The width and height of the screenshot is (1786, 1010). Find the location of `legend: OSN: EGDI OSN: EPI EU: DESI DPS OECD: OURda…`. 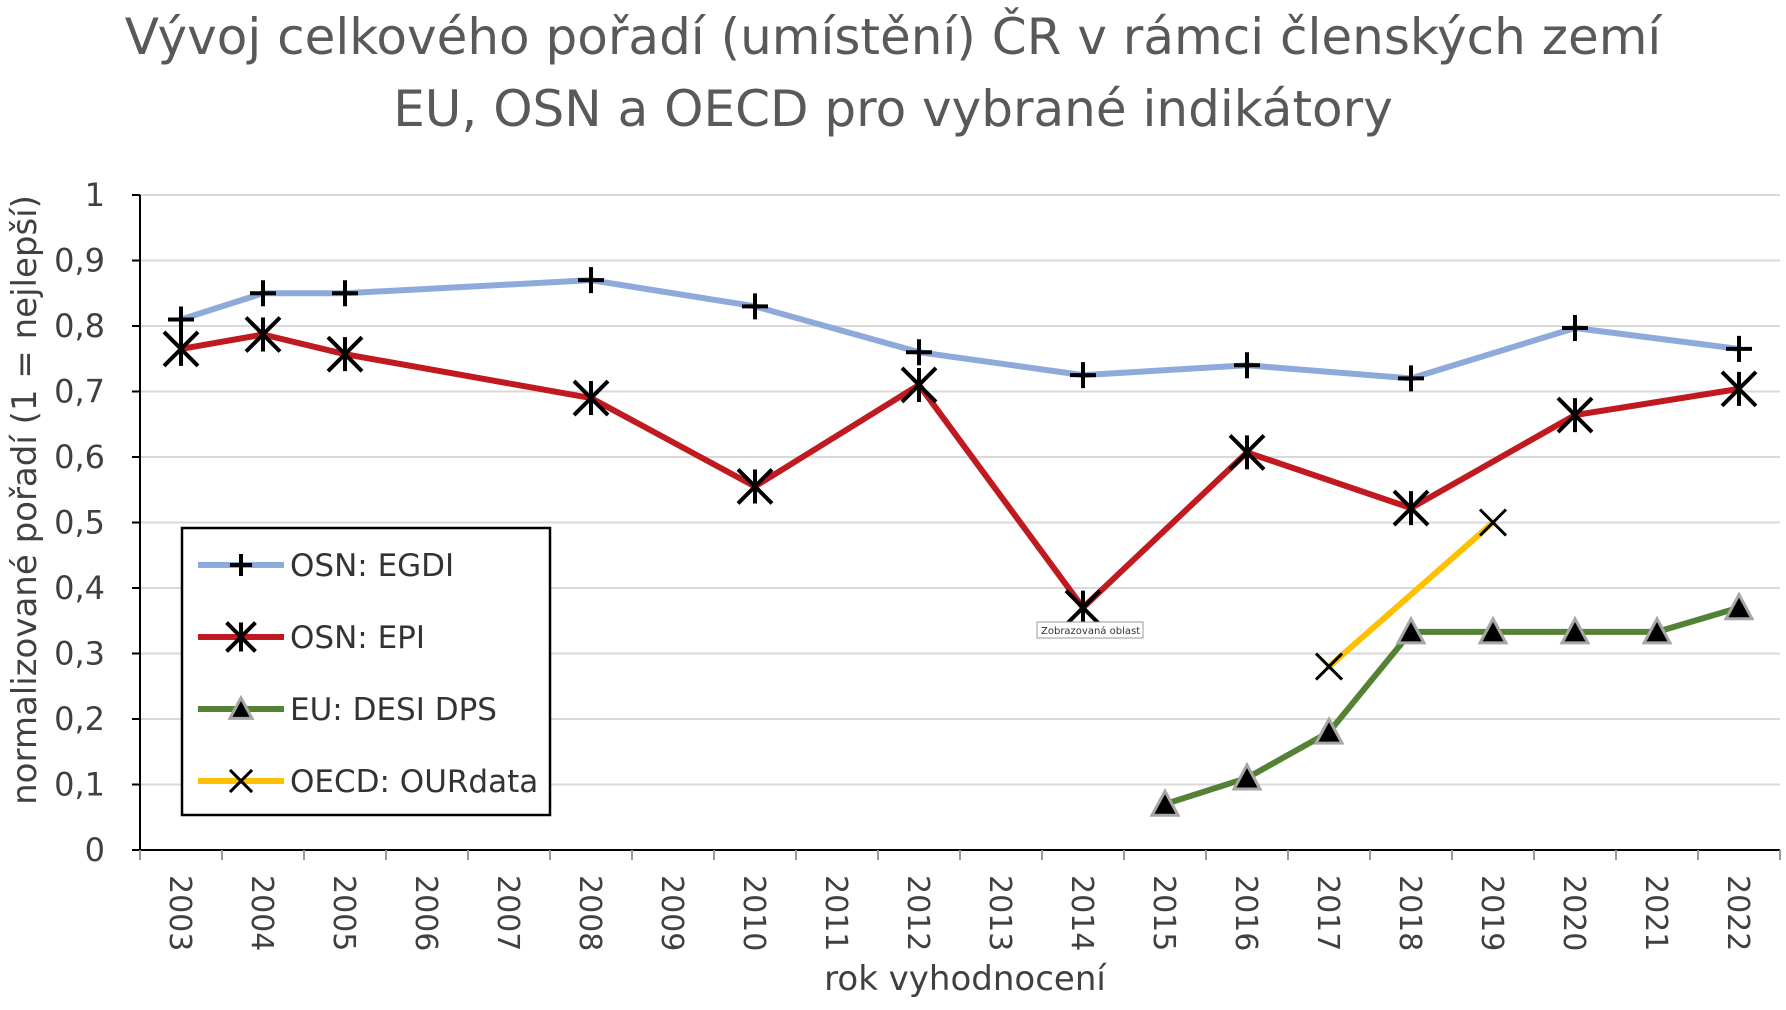

legend: OSN: EGDI OSN: EPI EU: DESI DPS OECD: OURda… is located at coordinates (366, 671).